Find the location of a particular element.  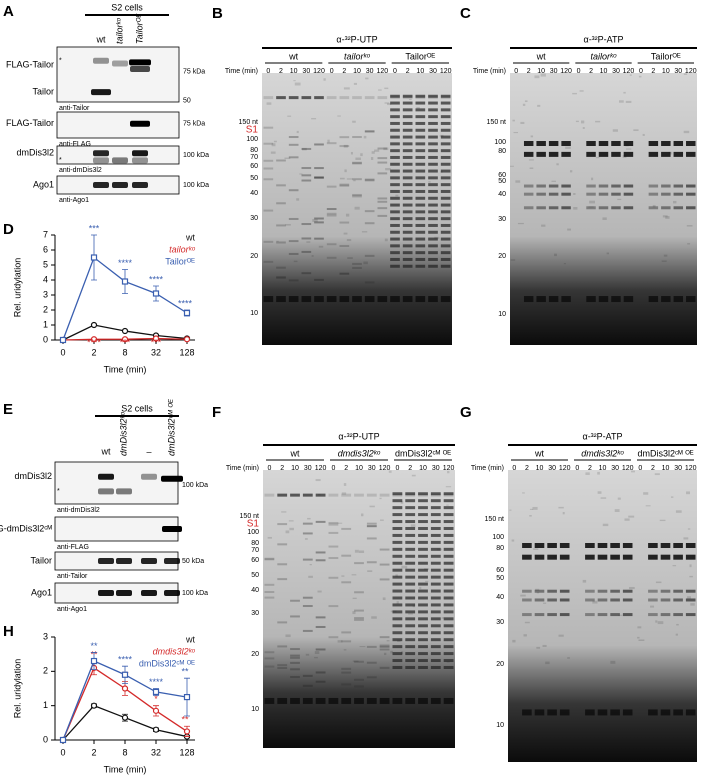

time-value: 10 is located at coordinates (540, 468).